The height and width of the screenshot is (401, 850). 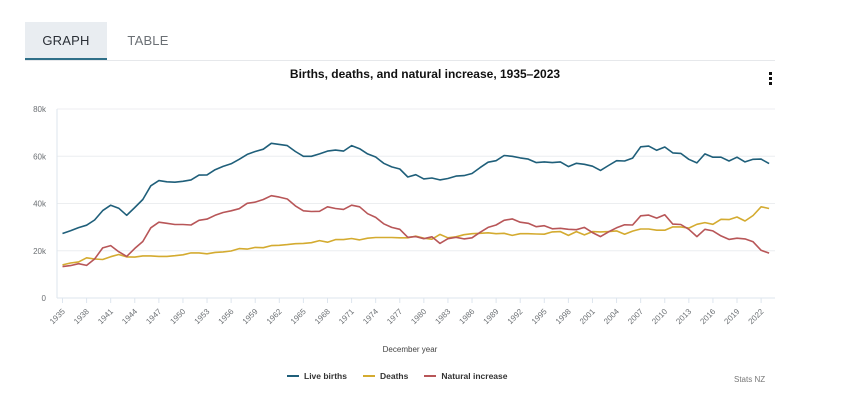 I want to click on legend-item-live-births: Live births, so click(x=317, y=376).